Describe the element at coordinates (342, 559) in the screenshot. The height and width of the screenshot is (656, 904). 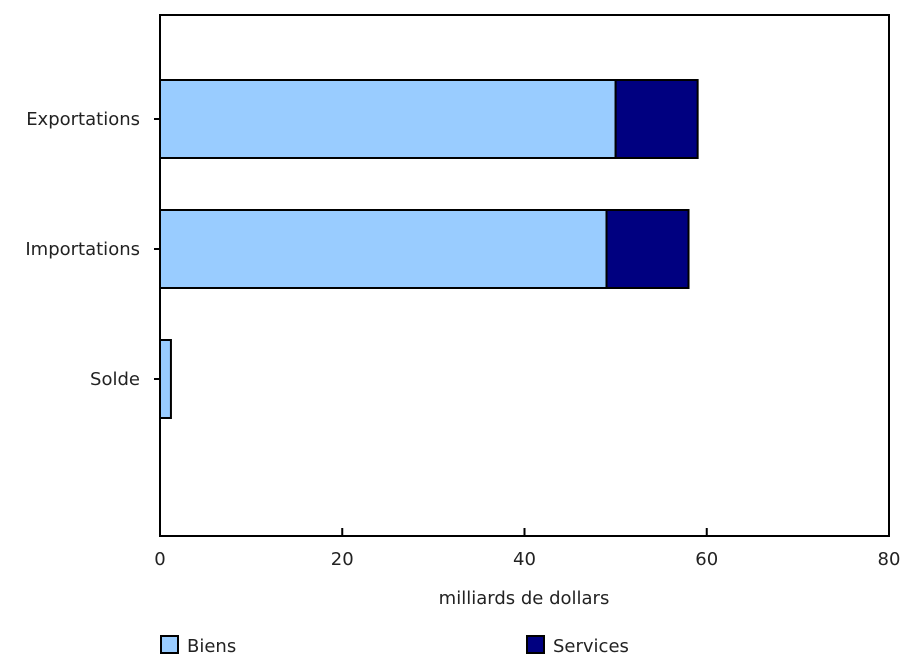
I see `x-tick-label: 20` at that location.